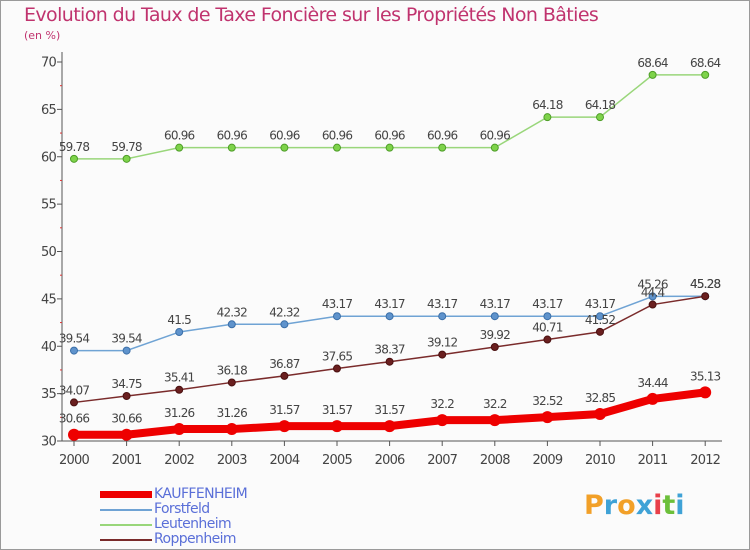  What do you see at coordinates (48, 205) in the screenshot?
I see `y-tick-label: 55` at bounding box center [48, 205].